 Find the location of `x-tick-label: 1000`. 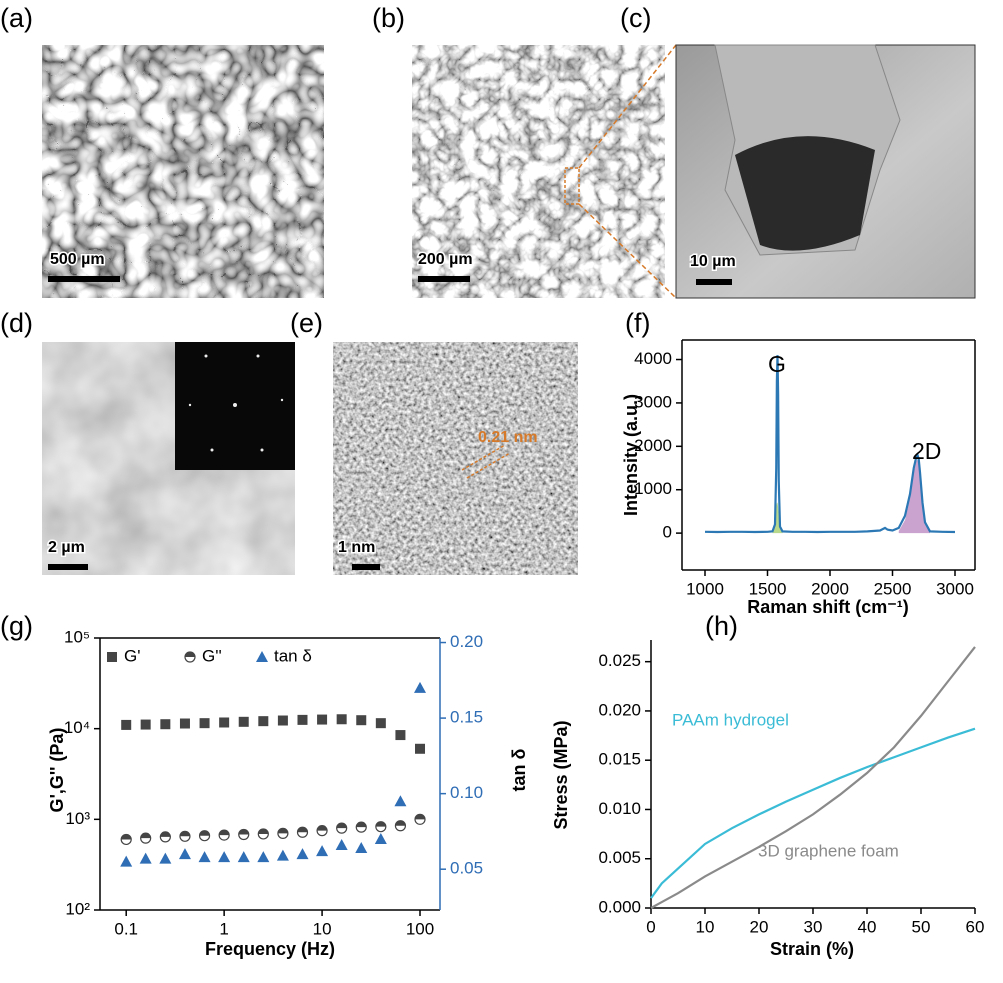

x-tick-label: 1000 is located at coordinates (705, 588).